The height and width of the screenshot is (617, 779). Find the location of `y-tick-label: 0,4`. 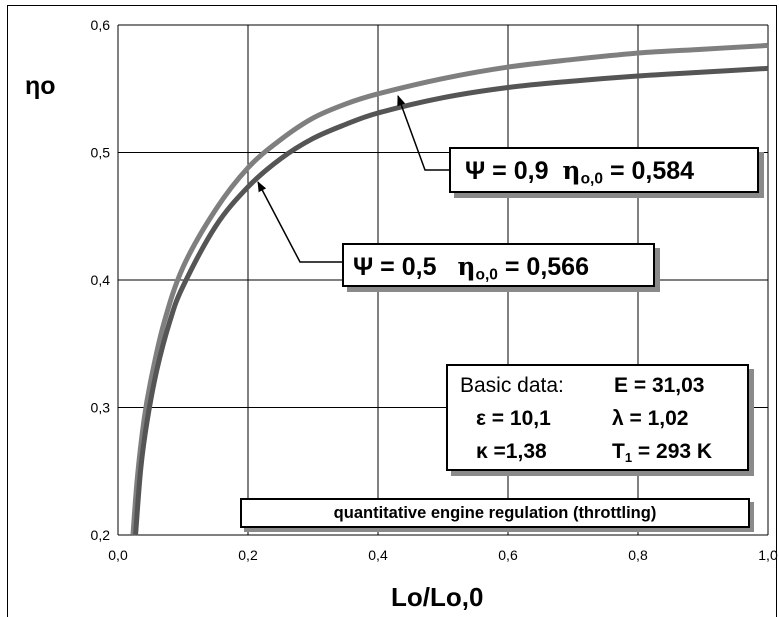

y-tick-label: 0,4 is located at coordinates (101, 280).